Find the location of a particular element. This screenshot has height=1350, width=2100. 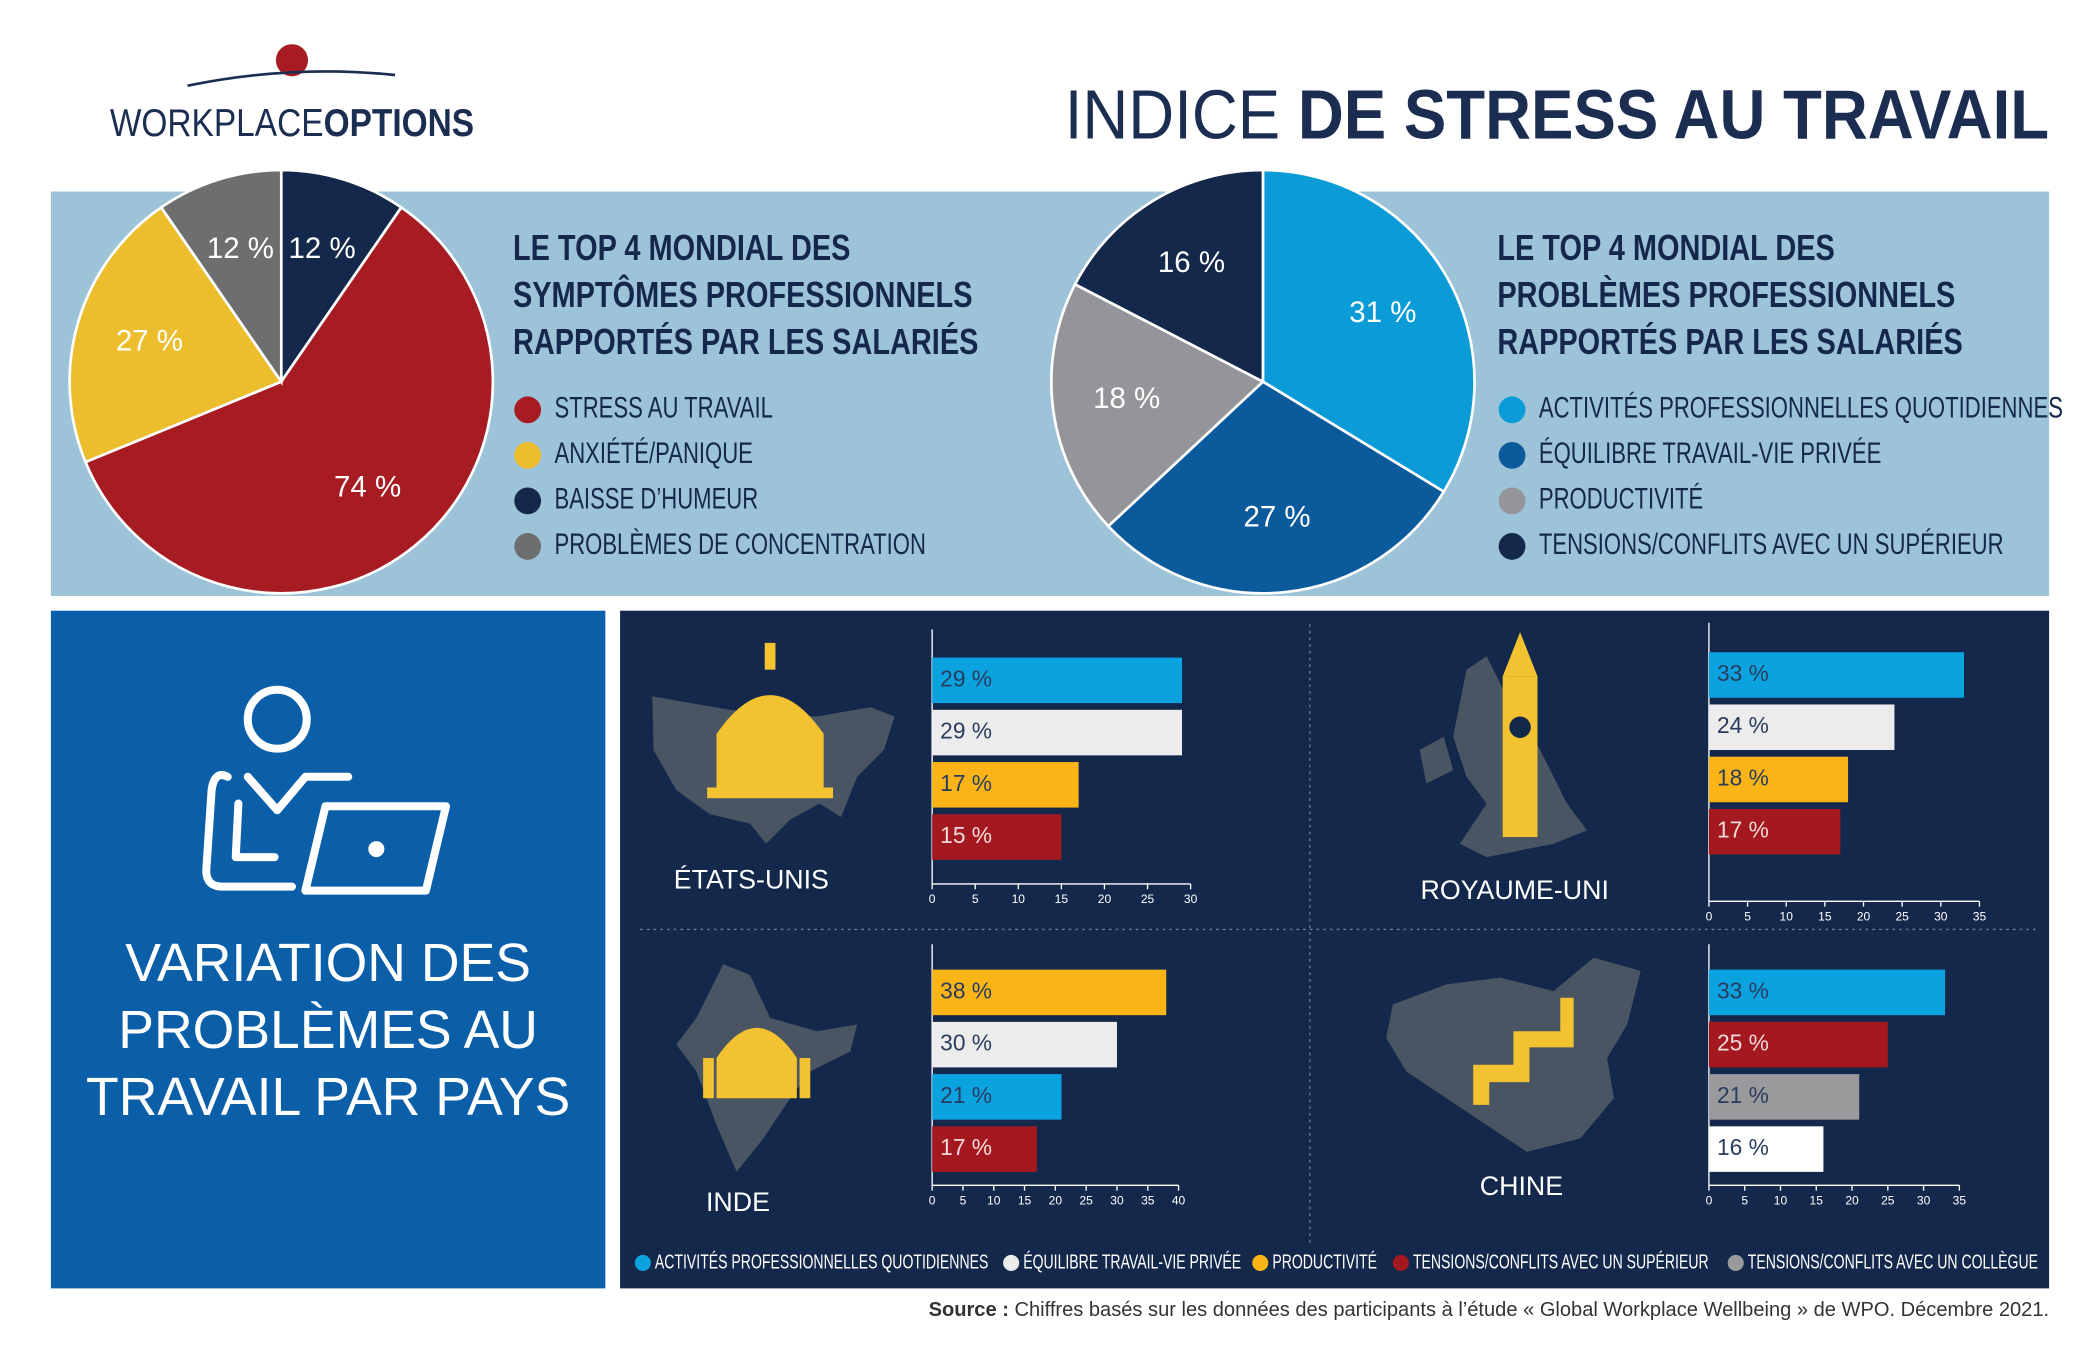

country-label: ÉTATS-UNIS is located at coordinates (751, 879).